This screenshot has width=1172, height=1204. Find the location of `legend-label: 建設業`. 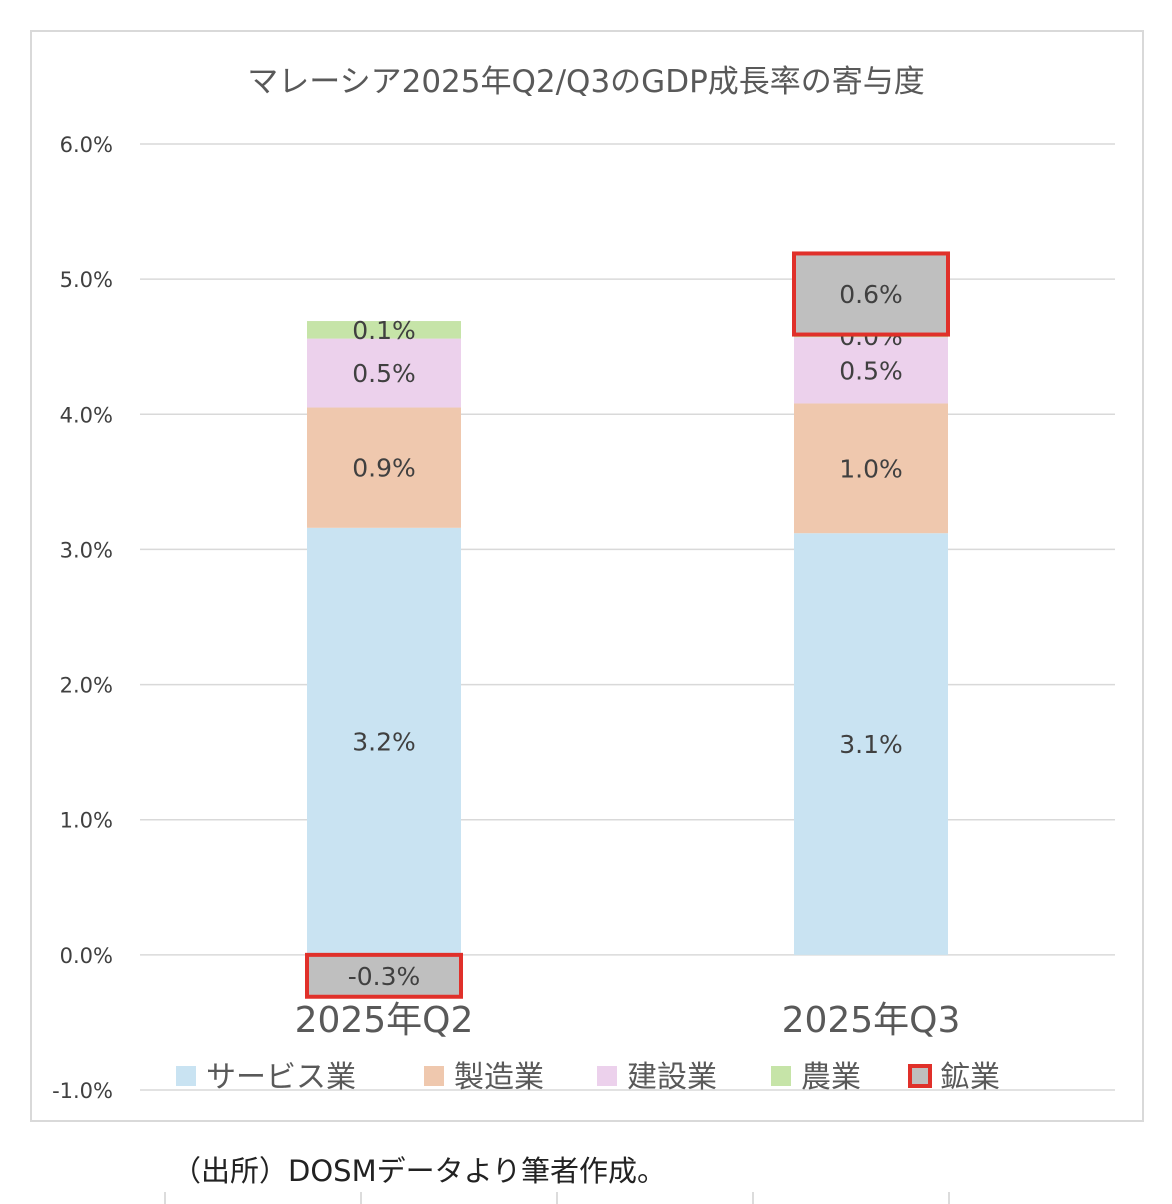

legend-label: 建設業 is located at coordinates (672, 1077).